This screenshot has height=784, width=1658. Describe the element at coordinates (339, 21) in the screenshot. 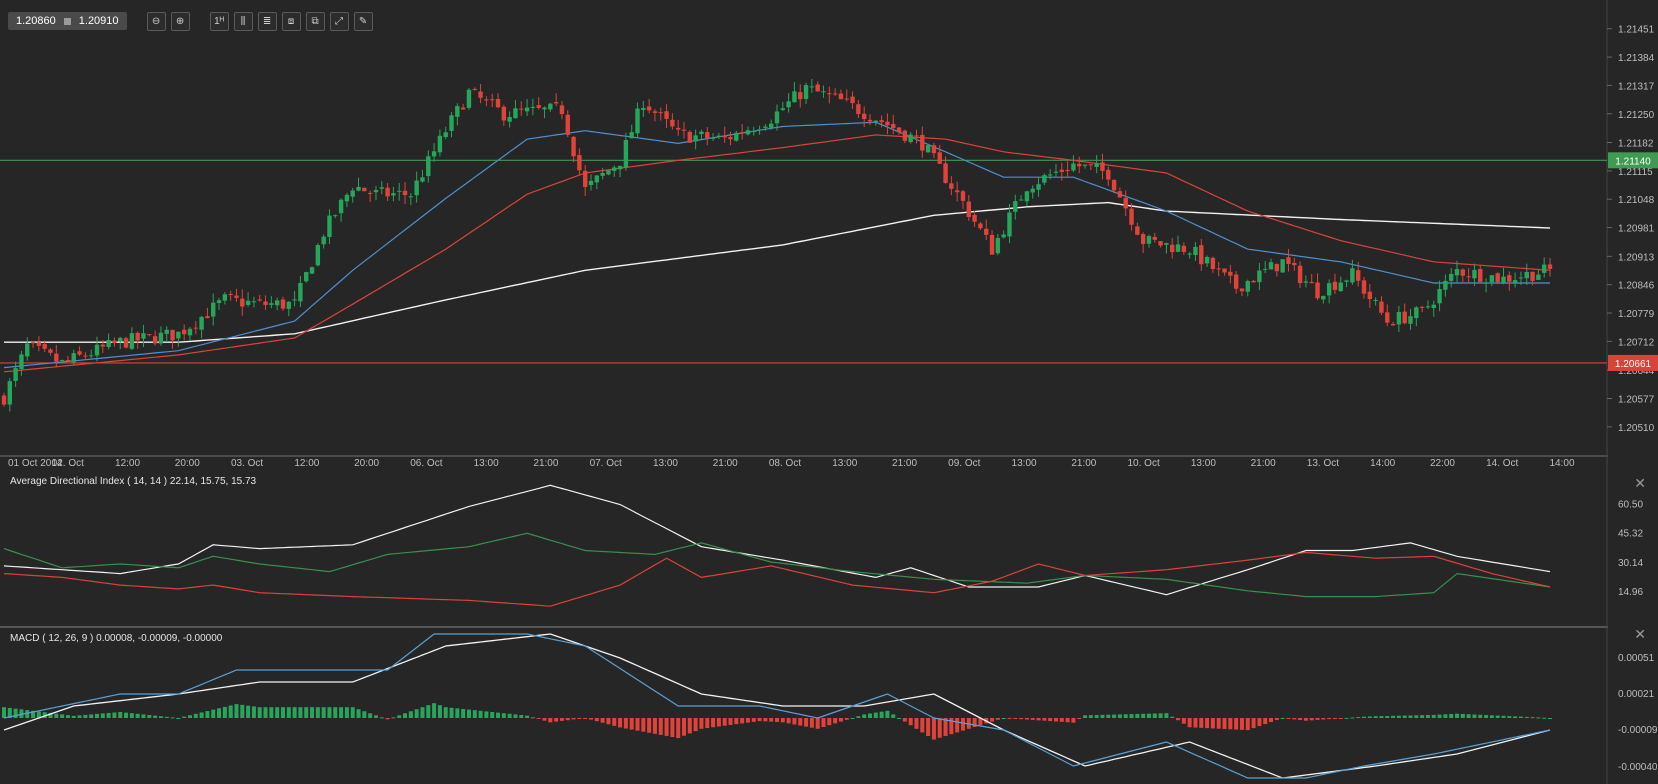

I see `fullscreen-icon: ⤢` at that location.